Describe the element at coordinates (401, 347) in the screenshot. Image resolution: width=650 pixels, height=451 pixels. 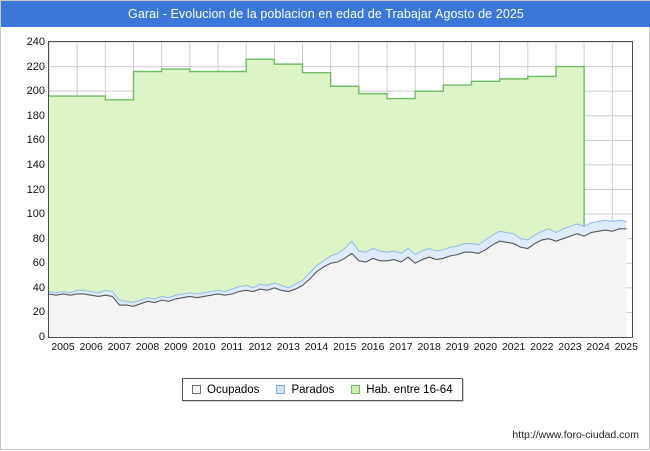
I see `x-axis-tick-label: 2017` at that location.